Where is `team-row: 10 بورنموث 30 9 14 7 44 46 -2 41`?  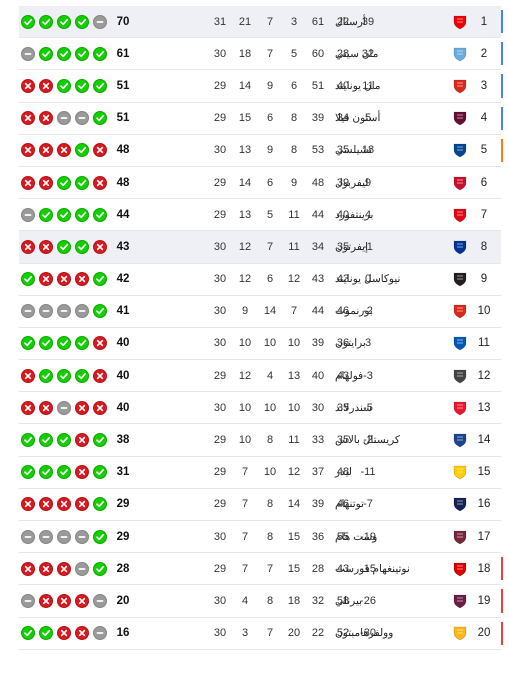
team-row: 10 بورنموث 30 9 14 7 44 46 -2 41 is located at coordinates (260, 312).